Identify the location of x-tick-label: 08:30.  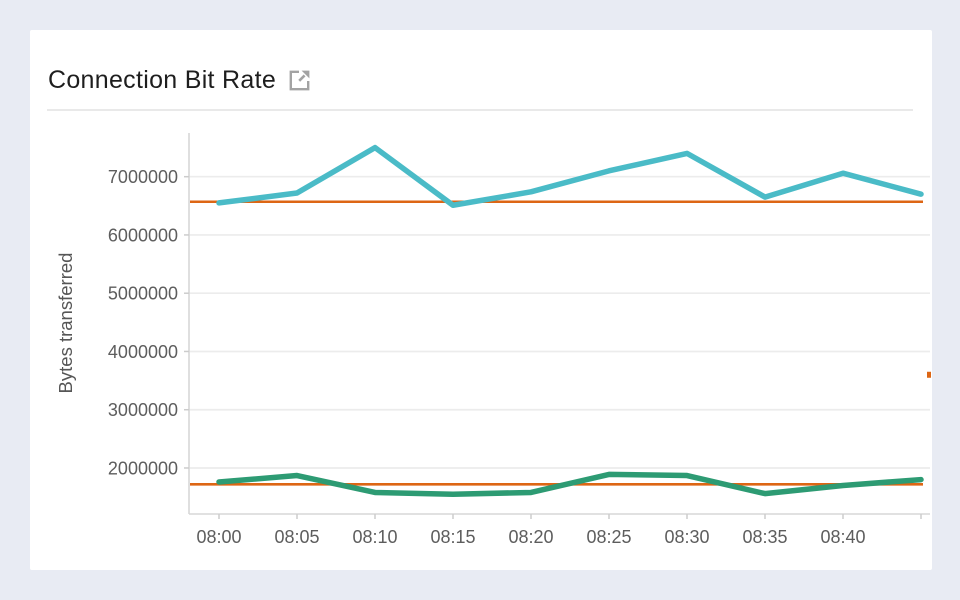
(686, 537).